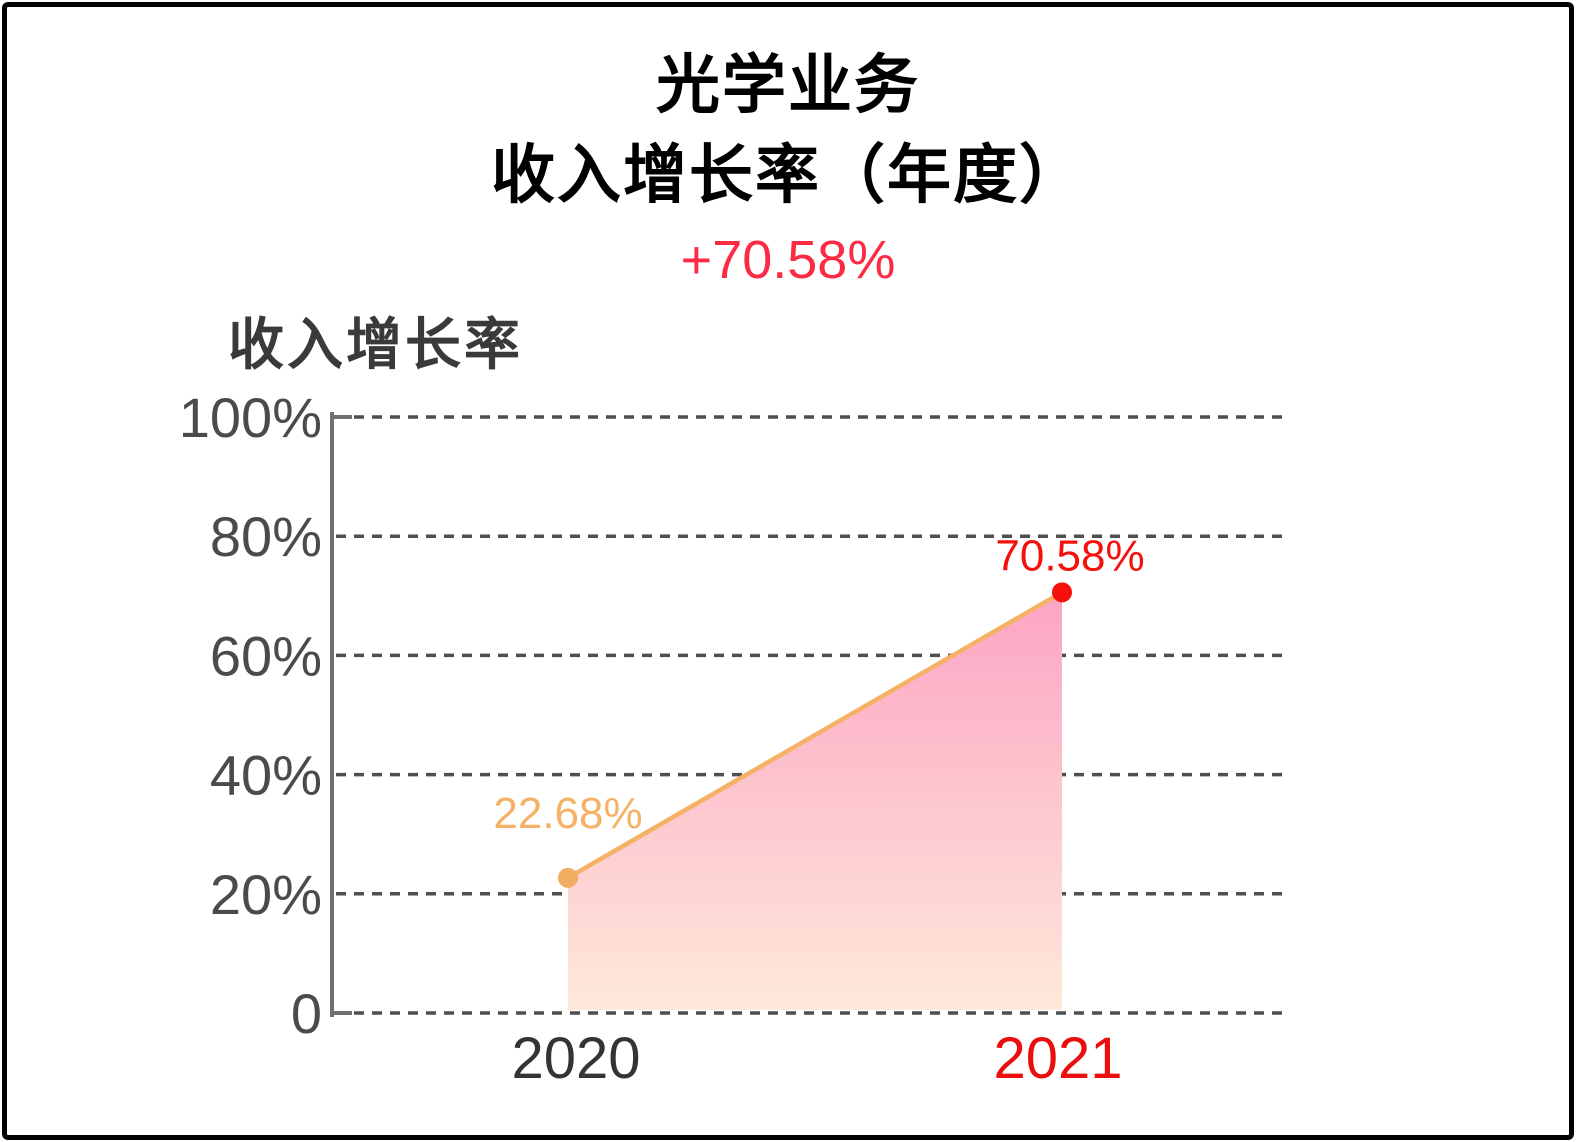 This screenshot has height=1142, width=1576. I want to click on y-tick-label-60: 60%, so click(266, 655).